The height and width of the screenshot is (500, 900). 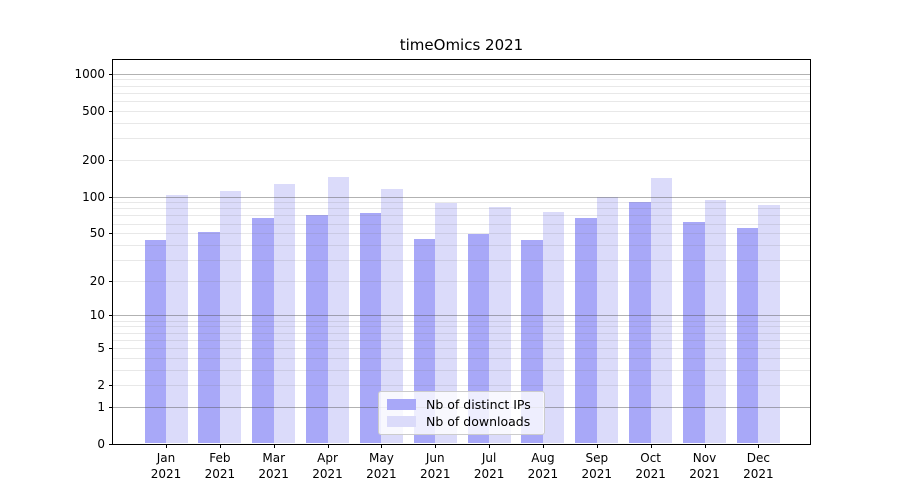 What do you see at coordinates (381, 466) in the screenshot?
I see `x-tick-label: May 2021` at bounding box center [381, 466].